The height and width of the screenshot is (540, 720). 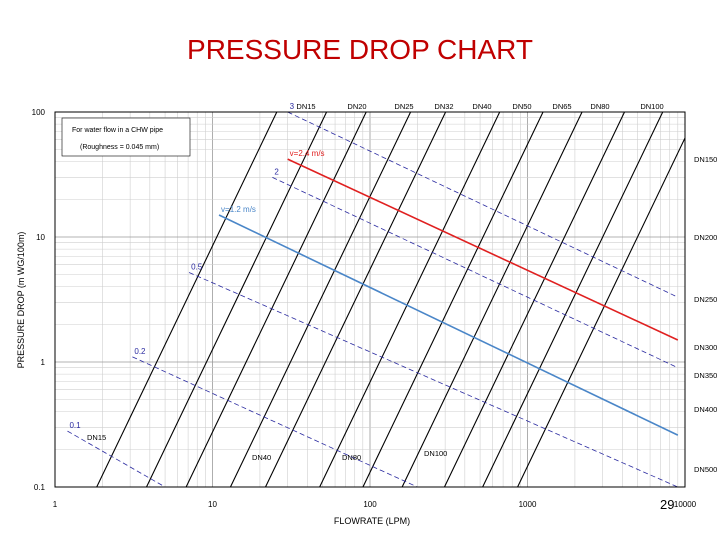 What do you see at coordinates (276, 171) in the screenshot?
I see `velocity-label: 2` at bounding box center [276, 171].